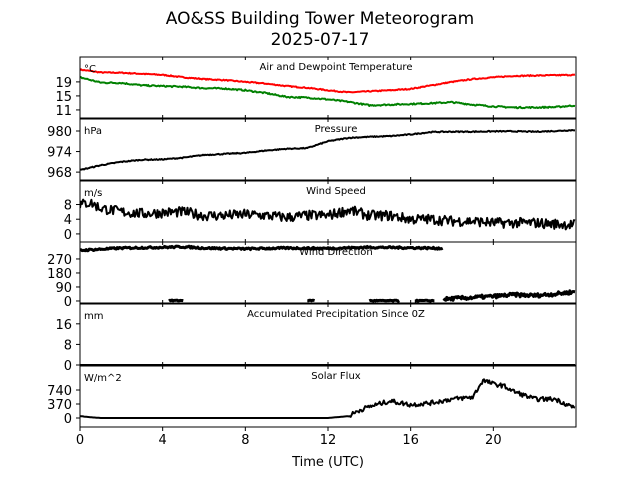 Image resolution: width=640 pixels, height=480 pixels. I want to click on panel-unit: °C, so click(90, 69).